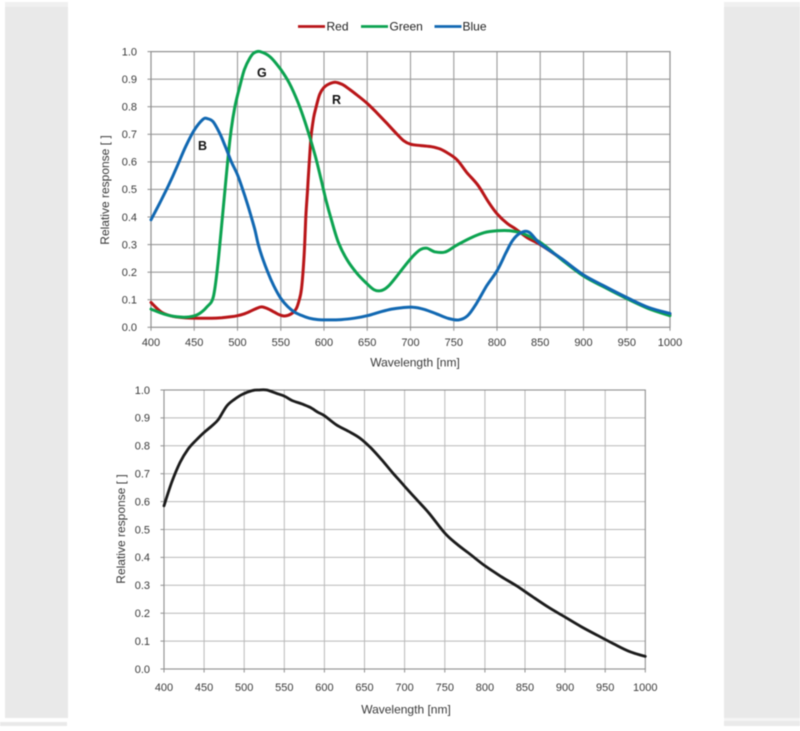  I want to click on svg-text: R, so click(336, 100).